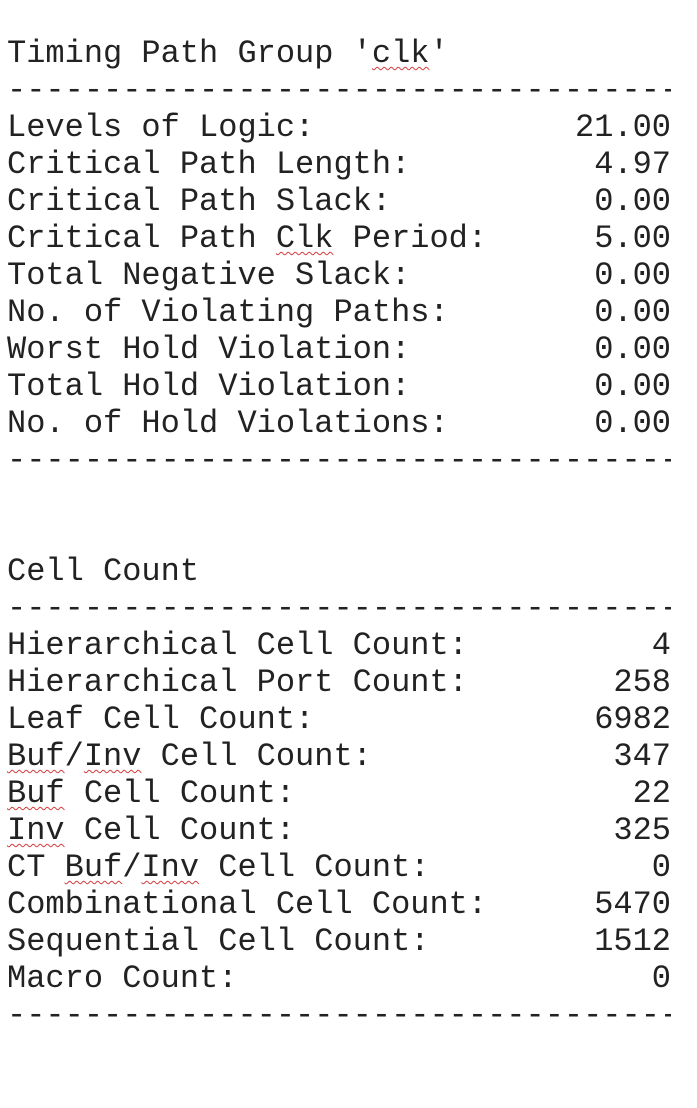  I want to click on timing-title: Timing Path Group 'clk', so click(228, 53).